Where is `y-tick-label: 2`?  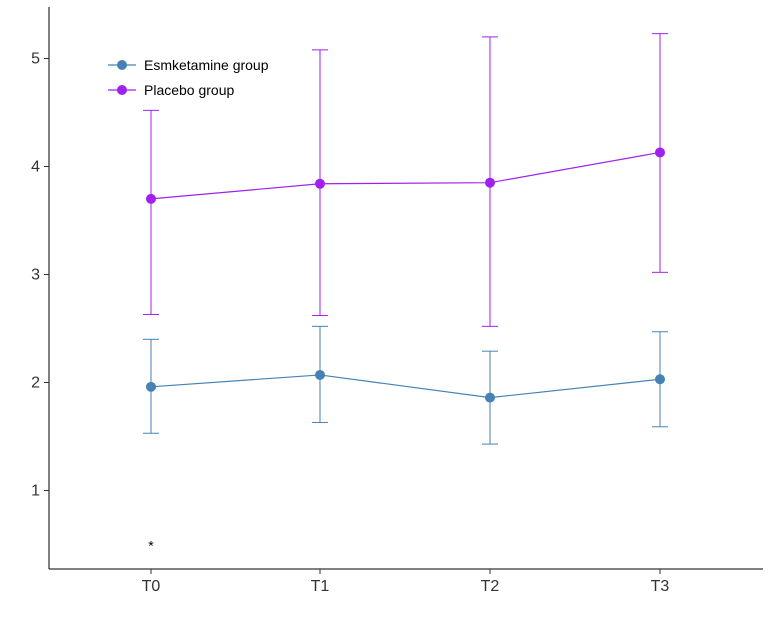
y-tick-label: 2 is located at coordinates (35, 383).